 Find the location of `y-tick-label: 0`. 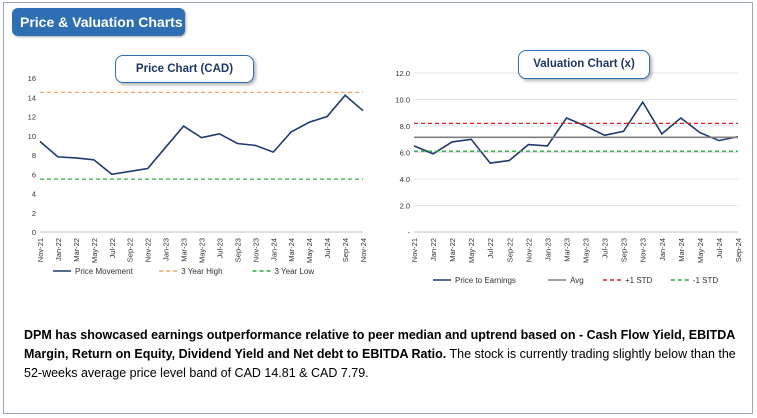

y-tick-label: 0 is located at coordinates (34, 232).